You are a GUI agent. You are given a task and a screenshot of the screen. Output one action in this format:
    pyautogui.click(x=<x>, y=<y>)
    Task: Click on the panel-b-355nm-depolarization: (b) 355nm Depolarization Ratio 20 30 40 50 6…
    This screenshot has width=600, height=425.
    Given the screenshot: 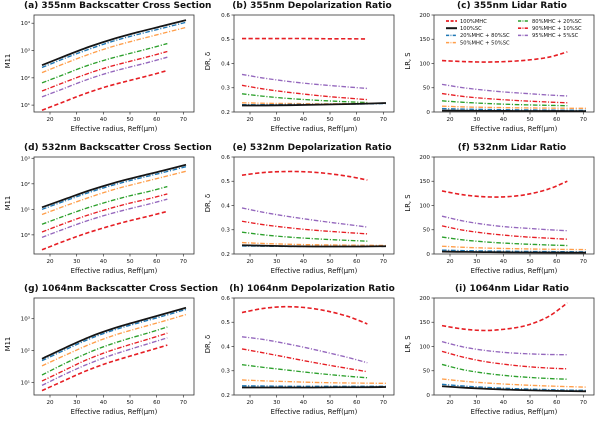 What is the action you would take?
    pyautogui.click(x=300, y=71)
    